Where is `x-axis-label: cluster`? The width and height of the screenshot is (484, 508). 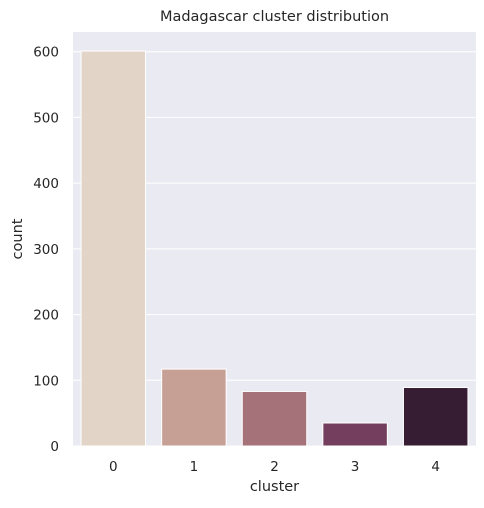 x-axis-label: cluster is located at coordinates (274, 487).